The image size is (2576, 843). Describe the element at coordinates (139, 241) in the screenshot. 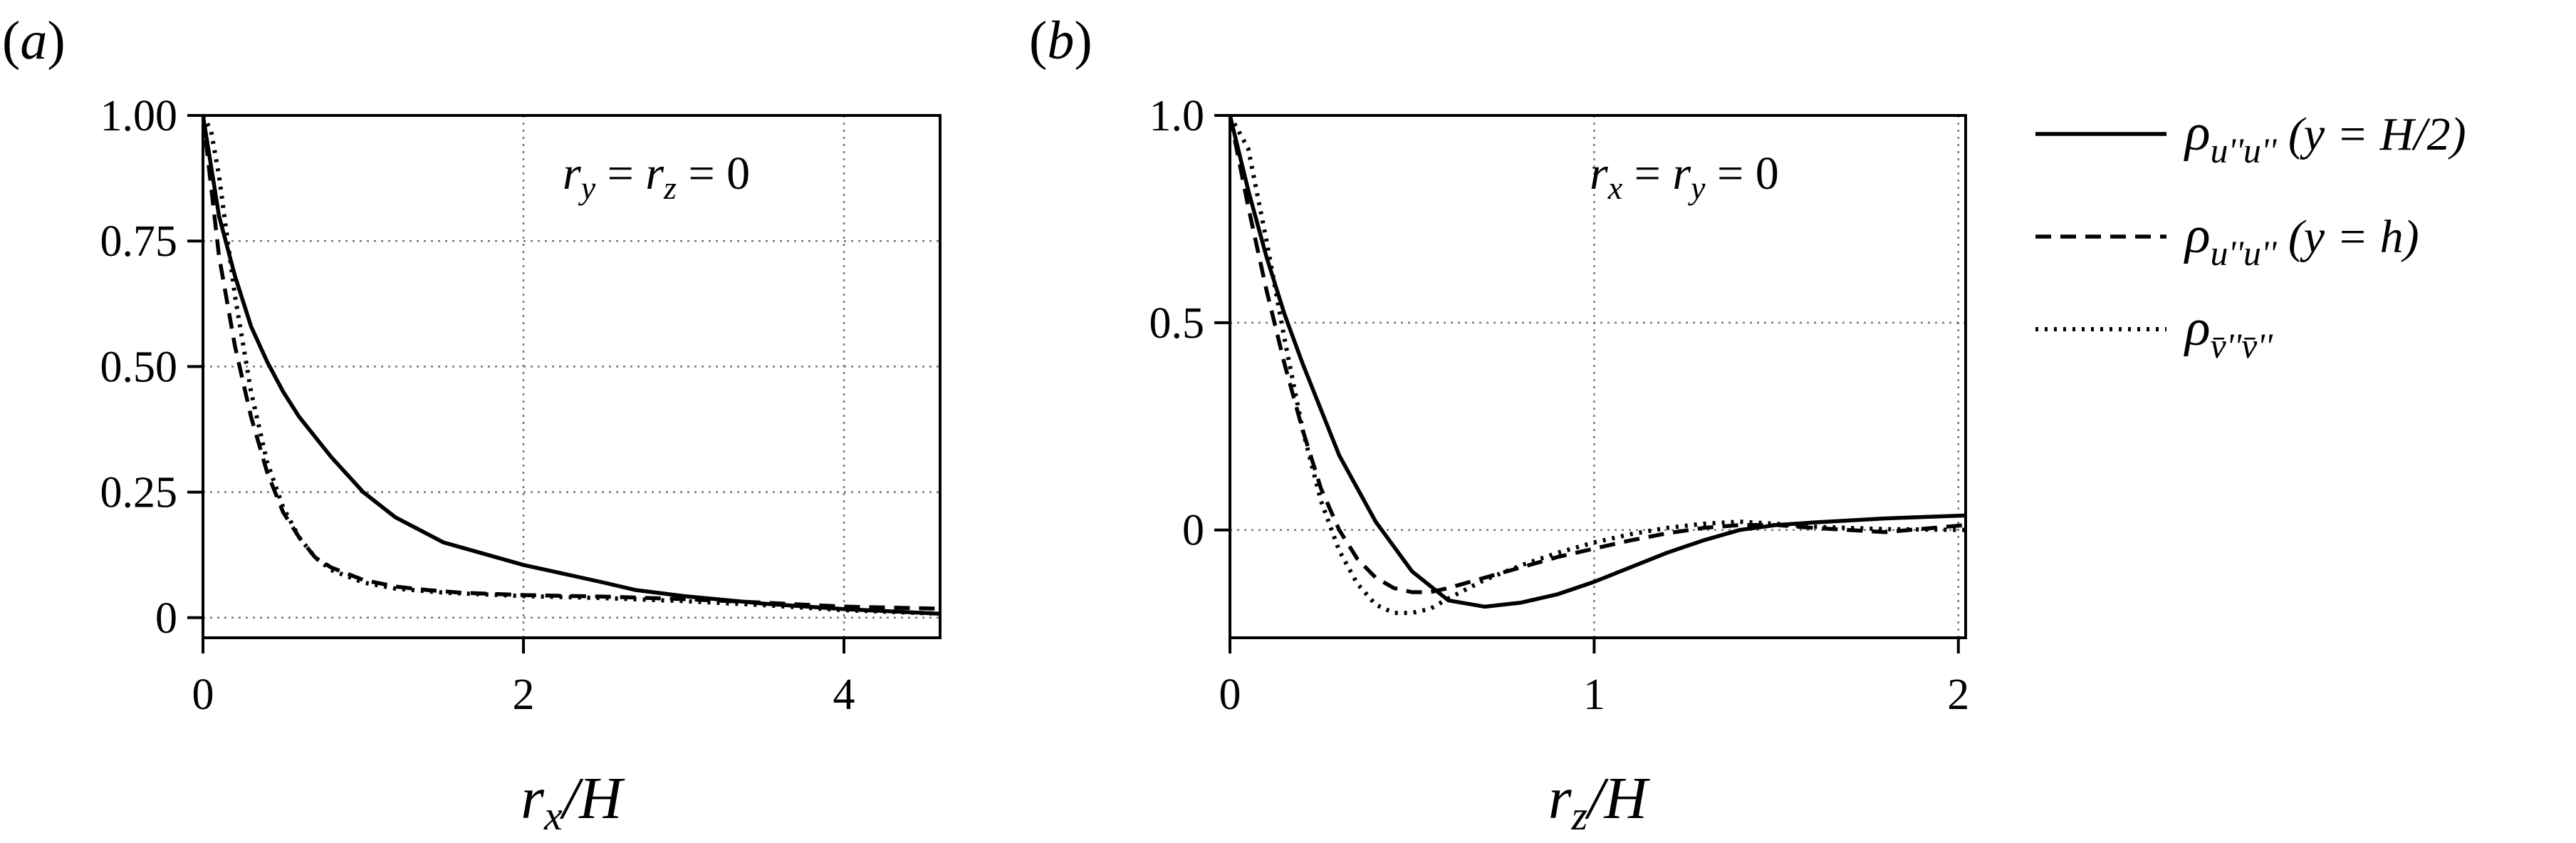

I see `y-tick-label: 0.75` at that location.